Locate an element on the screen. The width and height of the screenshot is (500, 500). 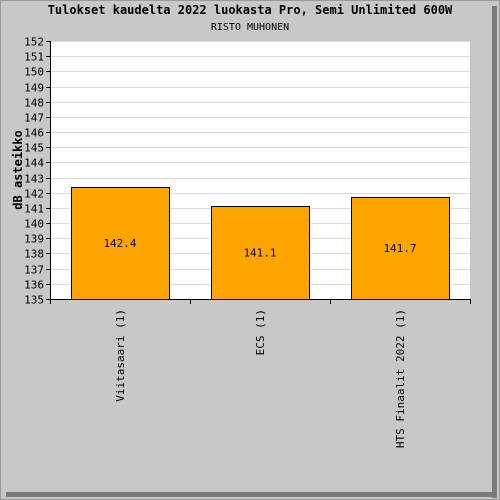
y-tick-label: 139 is located at coordinates (34, 239).